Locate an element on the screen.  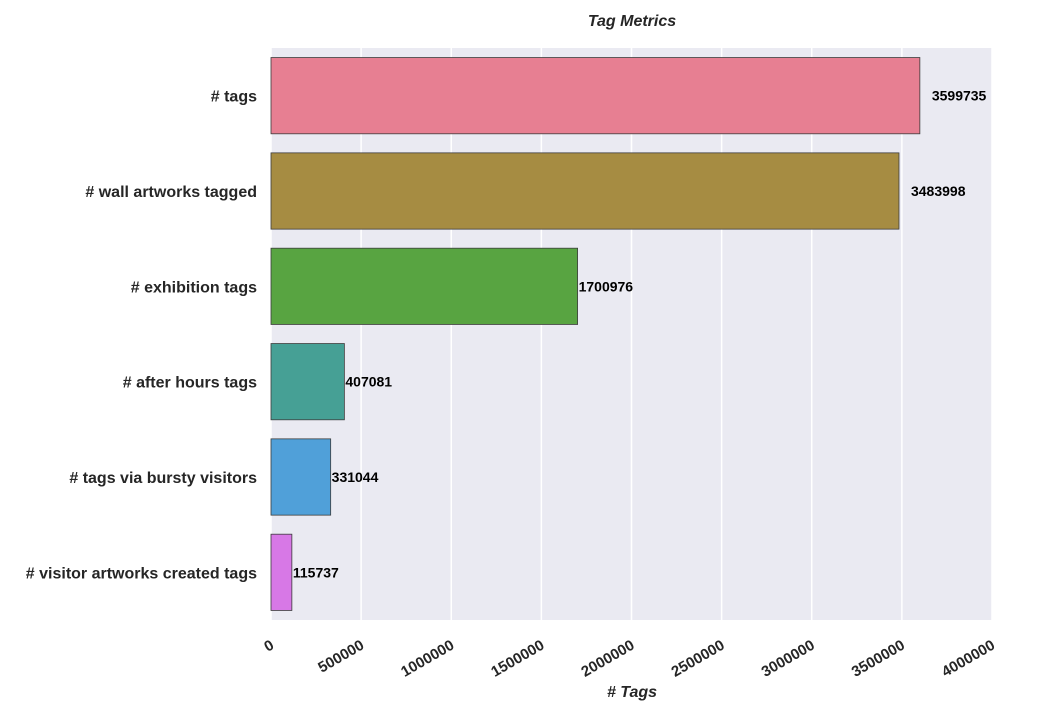
value-label: 3599735 is located at coordinates (959, 96).